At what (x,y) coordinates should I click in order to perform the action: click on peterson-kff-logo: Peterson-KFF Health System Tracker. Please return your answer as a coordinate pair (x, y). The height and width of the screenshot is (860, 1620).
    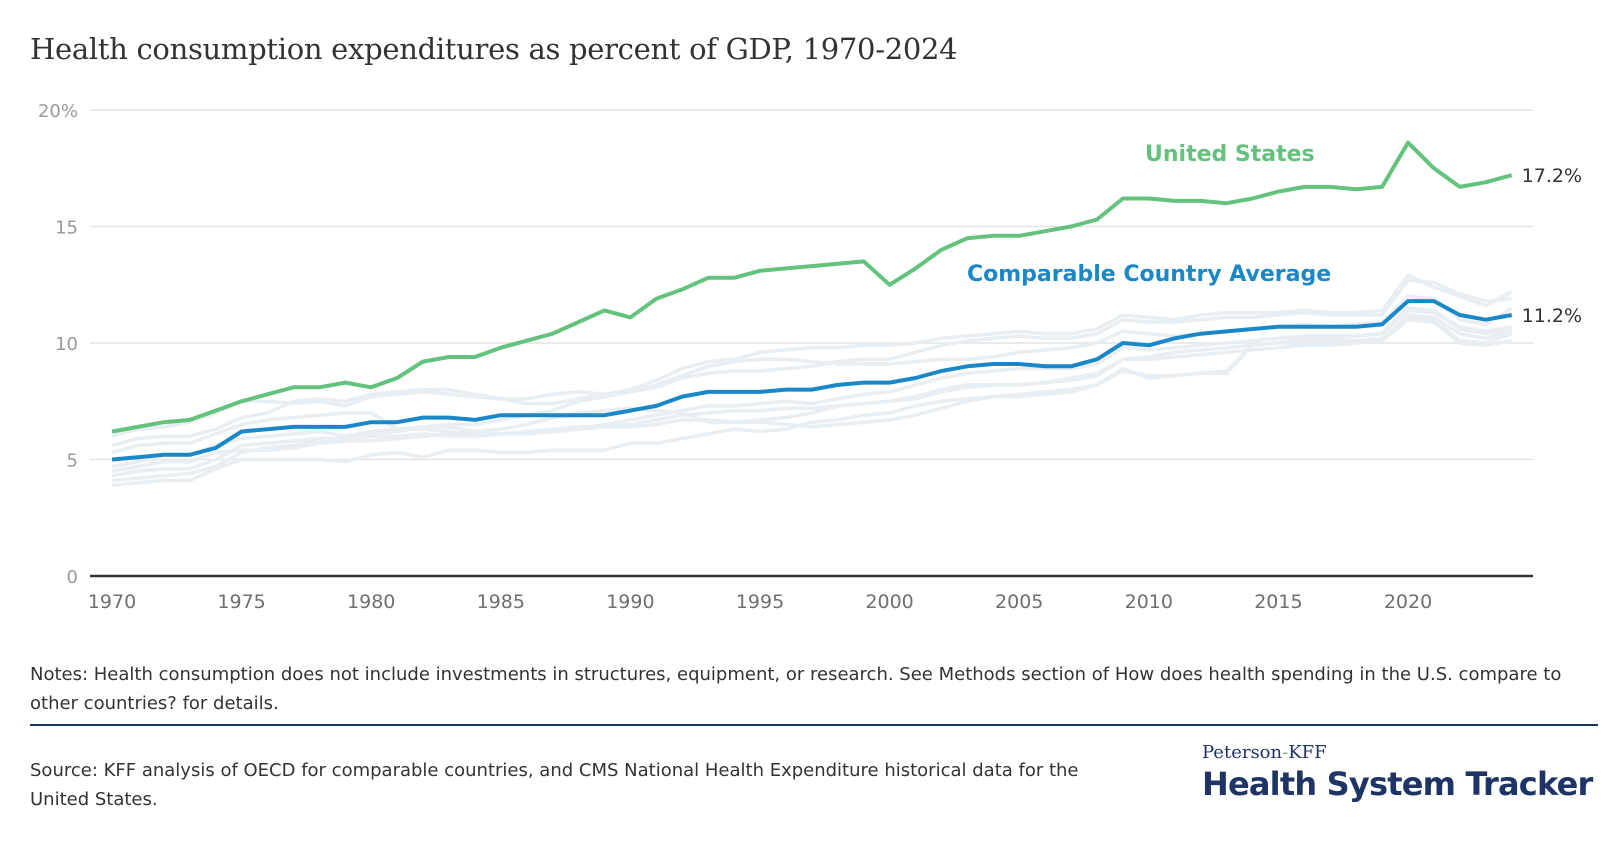
    Looking at the image, I should click on (1397, 772).